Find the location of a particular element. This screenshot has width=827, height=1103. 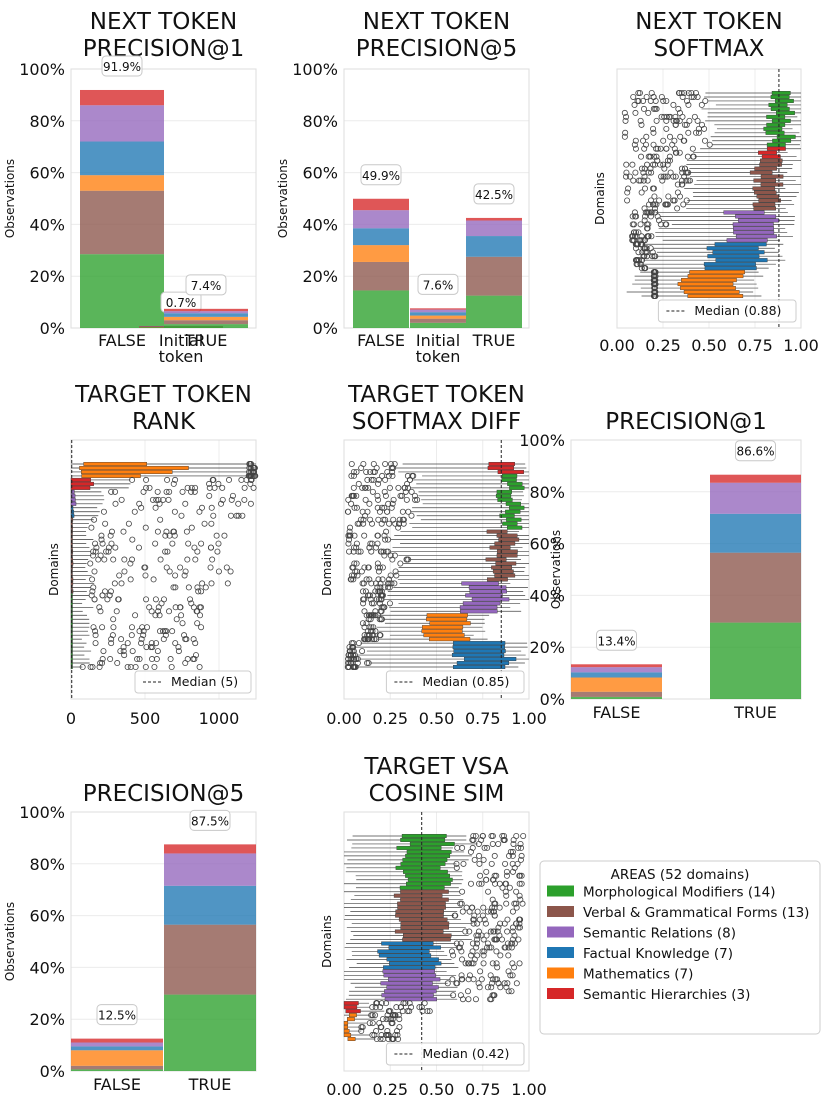

x-tick-label: 0 is located at coordinates (71, 718).